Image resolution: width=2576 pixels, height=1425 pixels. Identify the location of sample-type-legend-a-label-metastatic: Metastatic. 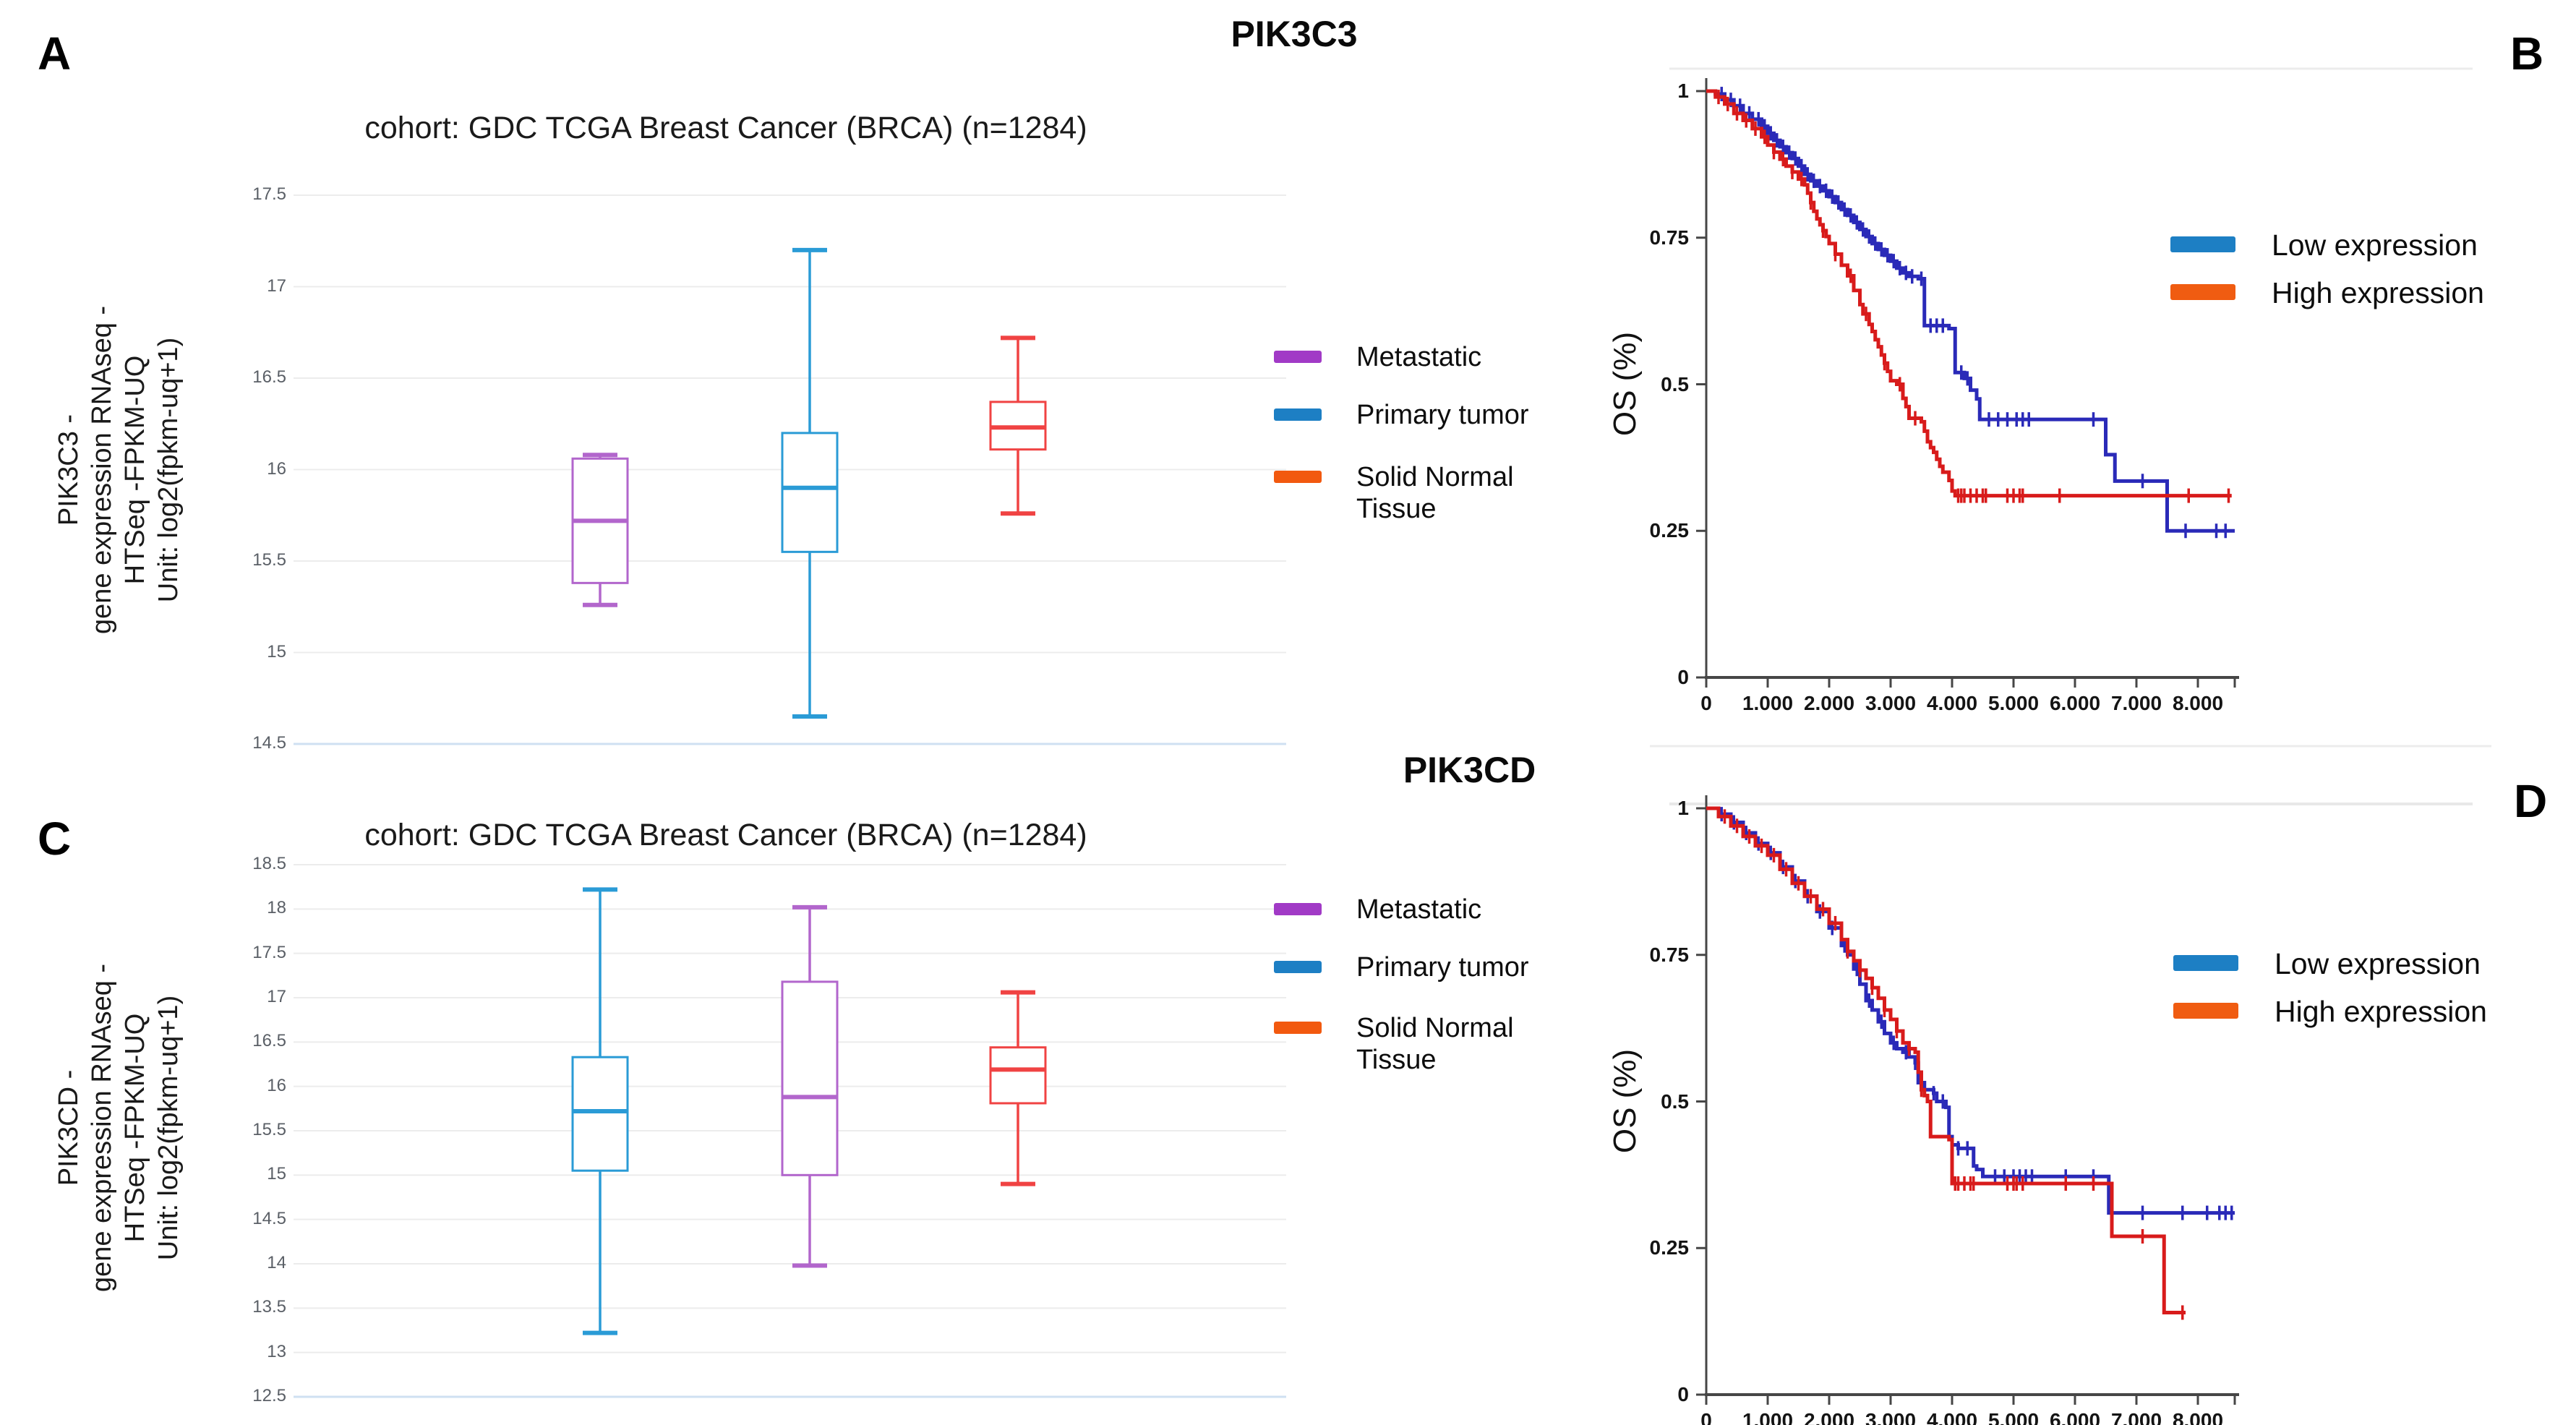
(1419, 357).